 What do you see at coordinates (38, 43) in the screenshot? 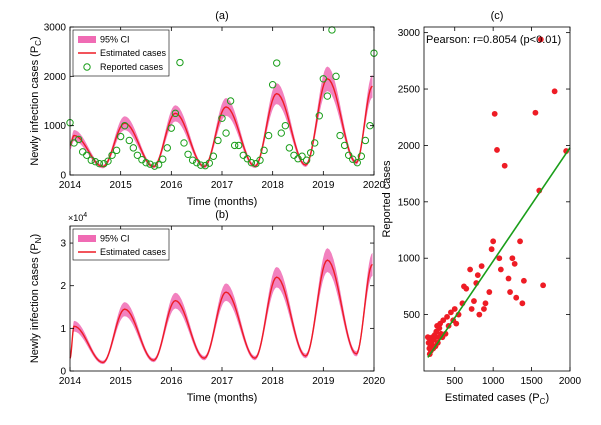
I see `panel-a-y-axis-label-sub: C` at bounding box center [38, 43].